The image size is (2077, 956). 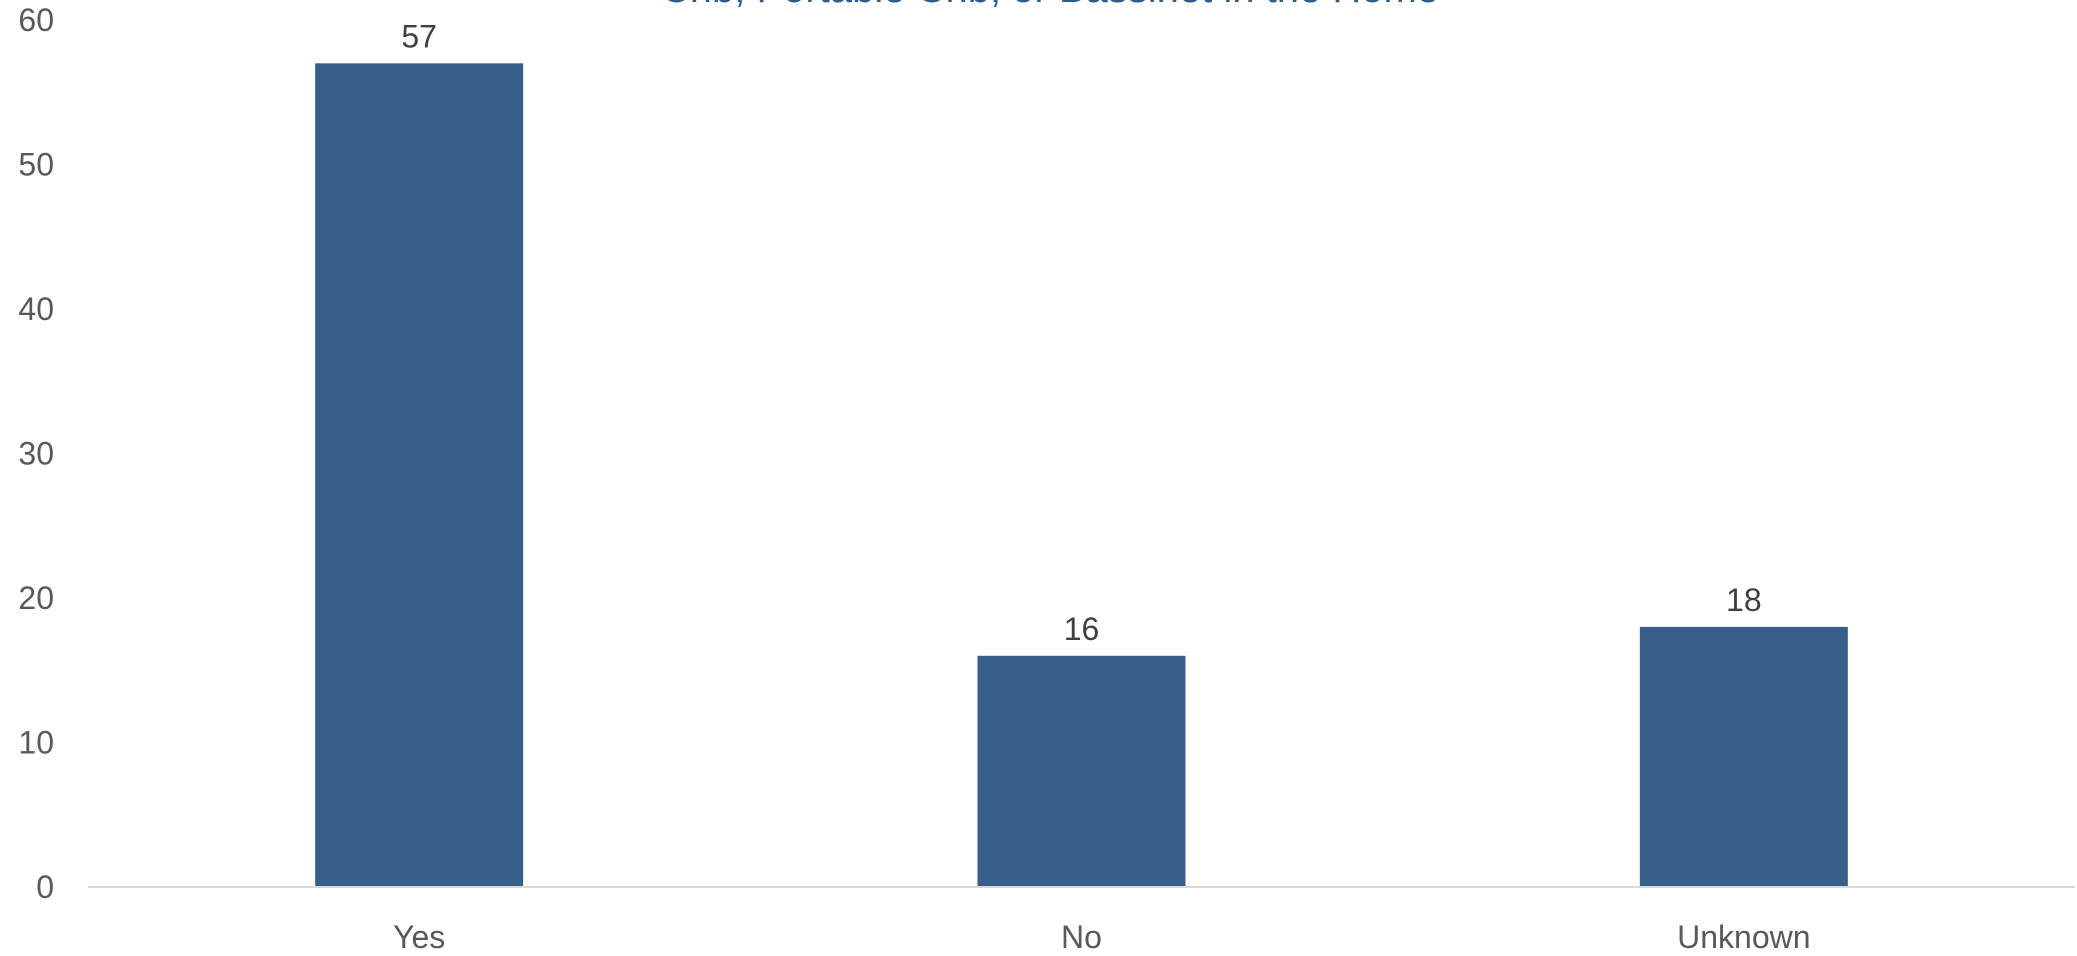 What do you see at coordinates (36, 165) in the screenshot?
I see `y-tick-label: 50` at bounding box center [36, 165].